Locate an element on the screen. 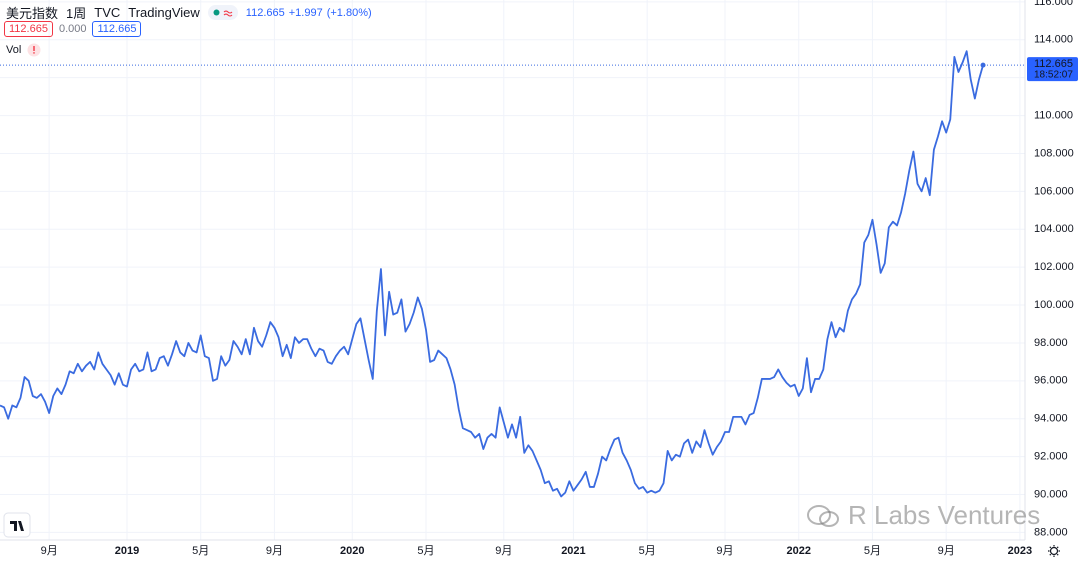 Image resolution: width=1080 pixels, height=561 pixels. x-tick-label: 2023 is located at coordinates (1020, 551).